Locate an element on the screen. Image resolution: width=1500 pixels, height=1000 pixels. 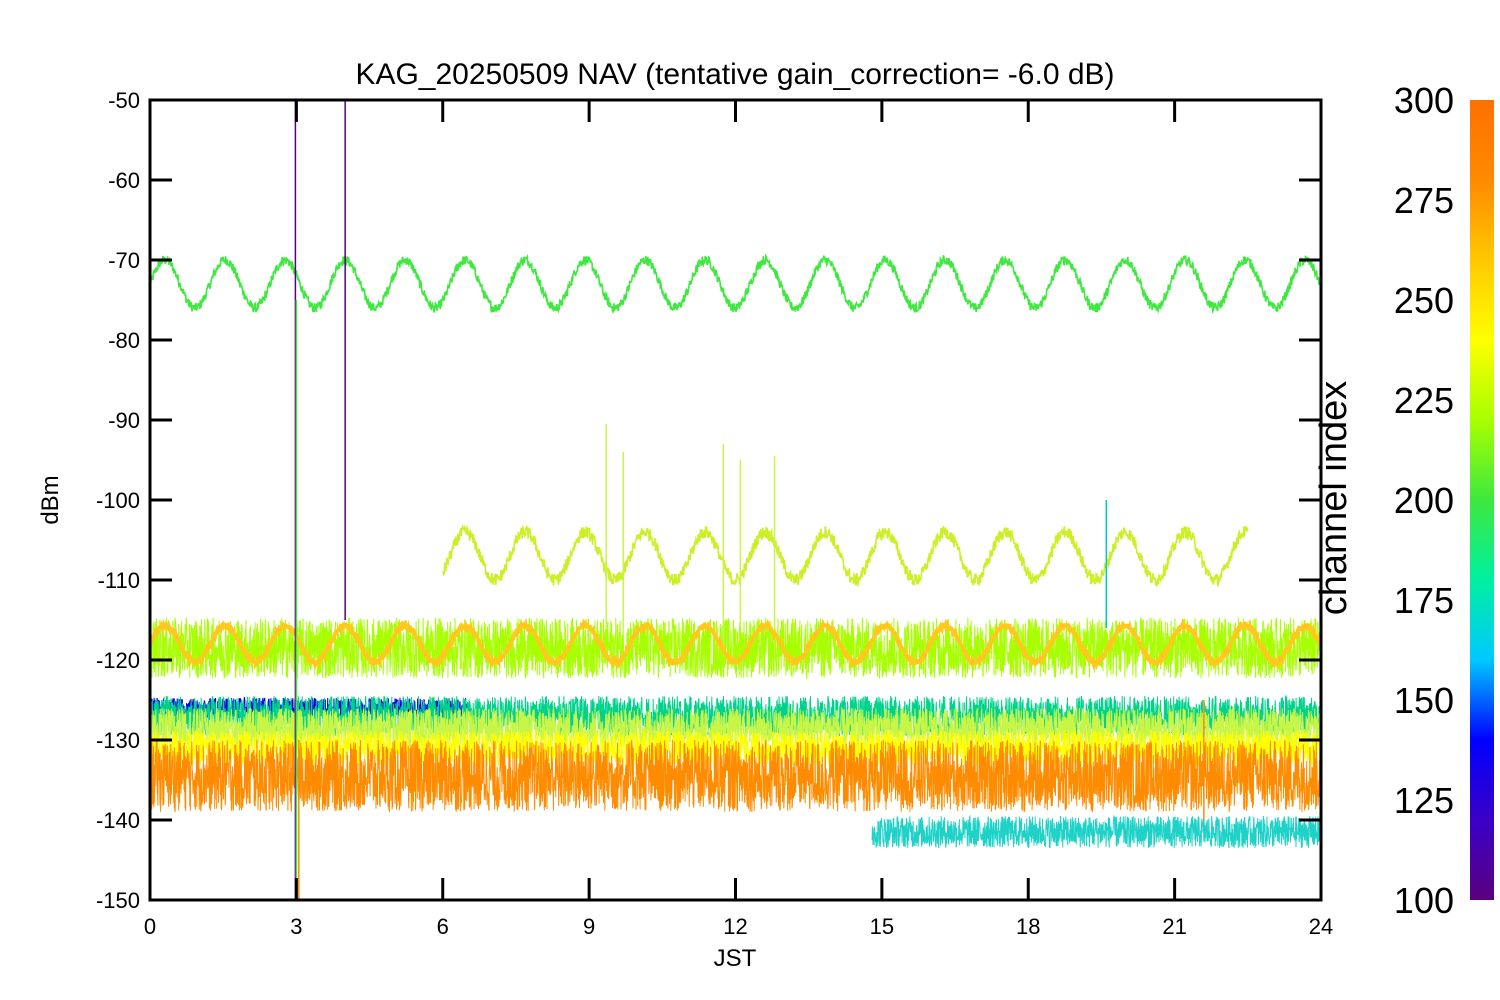
y-tick-label: -120 is located at coordinates (118, 660).